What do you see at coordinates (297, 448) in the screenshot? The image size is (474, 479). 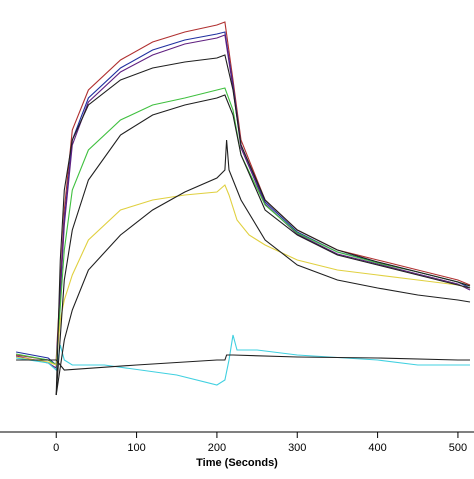 I see `x-tick-label: 300` at bounding box center [297, 448].